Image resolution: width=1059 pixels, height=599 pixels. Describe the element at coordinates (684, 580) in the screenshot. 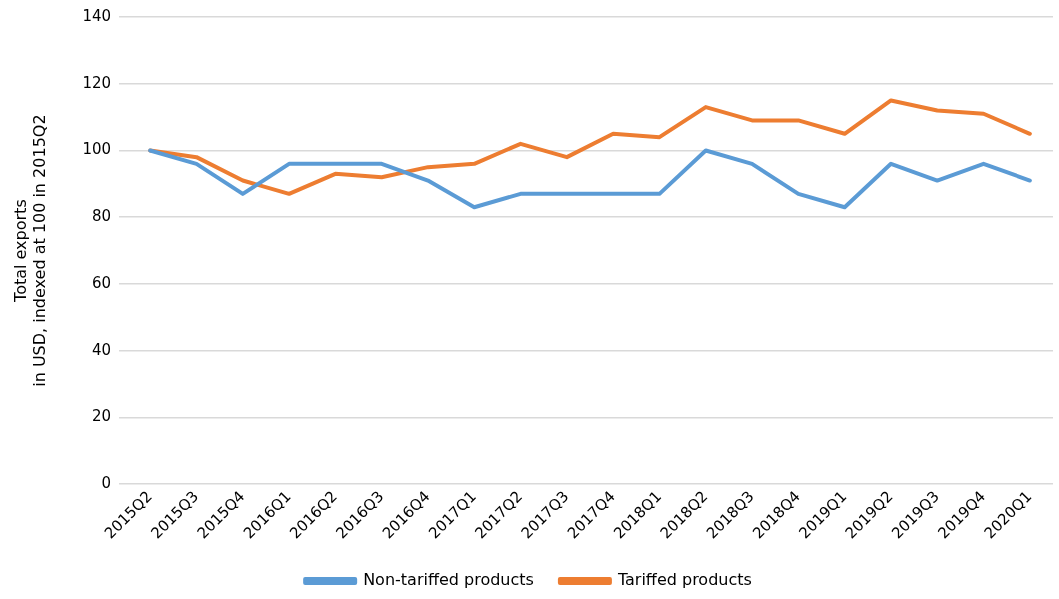

I see `legend-label: Tariffed products` at that location.